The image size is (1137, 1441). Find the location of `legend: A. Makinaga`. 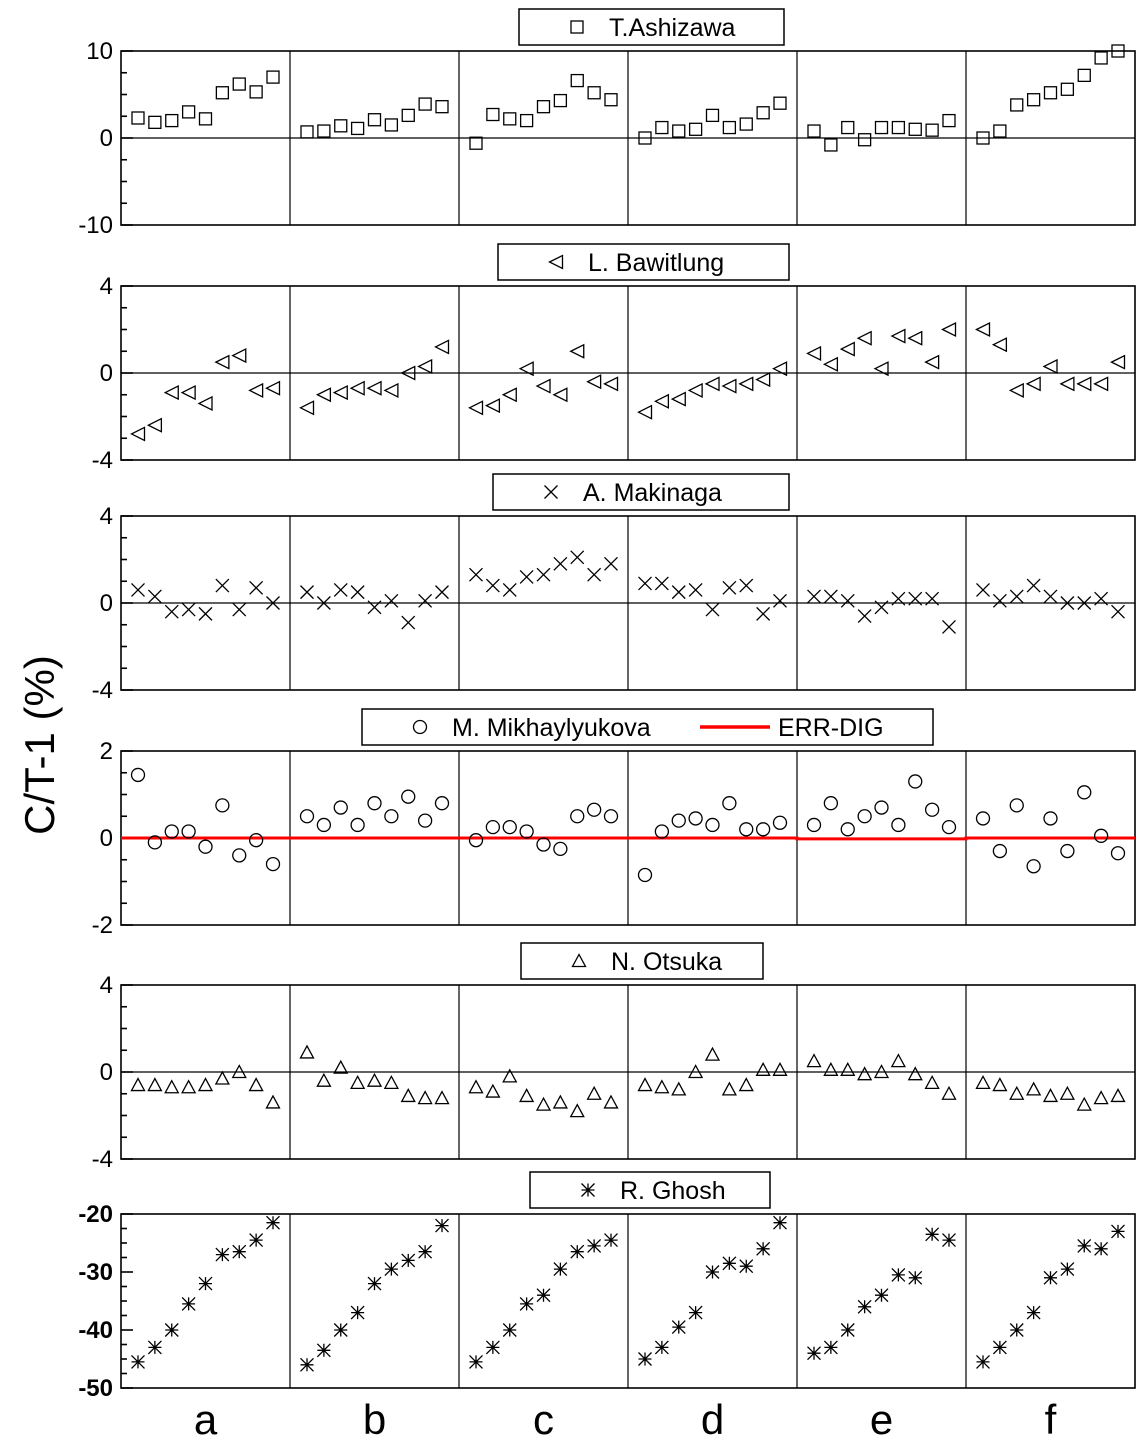

legend: A. Makinaga is located at coordinates (641, 492).